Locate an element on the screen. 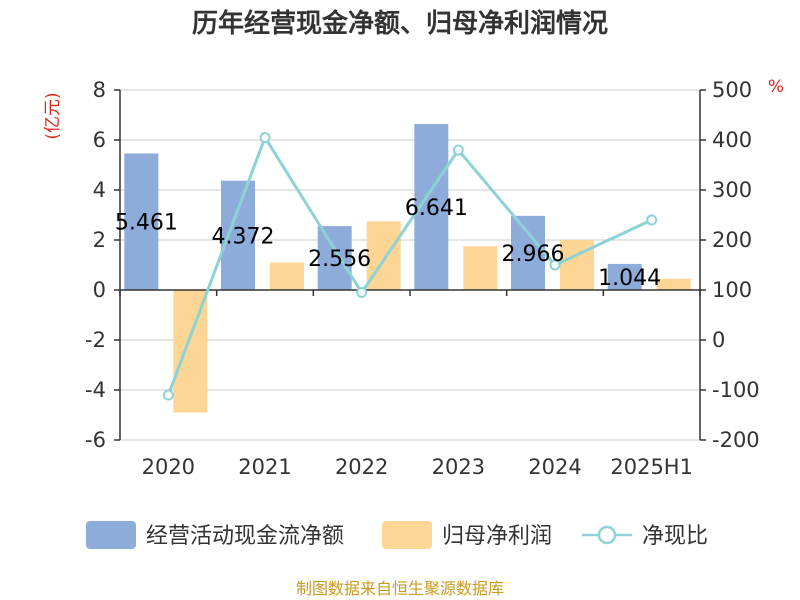 This screenshot has height=600, width=800. legend-swatch-netprofit is located at coordinates (407, 535).